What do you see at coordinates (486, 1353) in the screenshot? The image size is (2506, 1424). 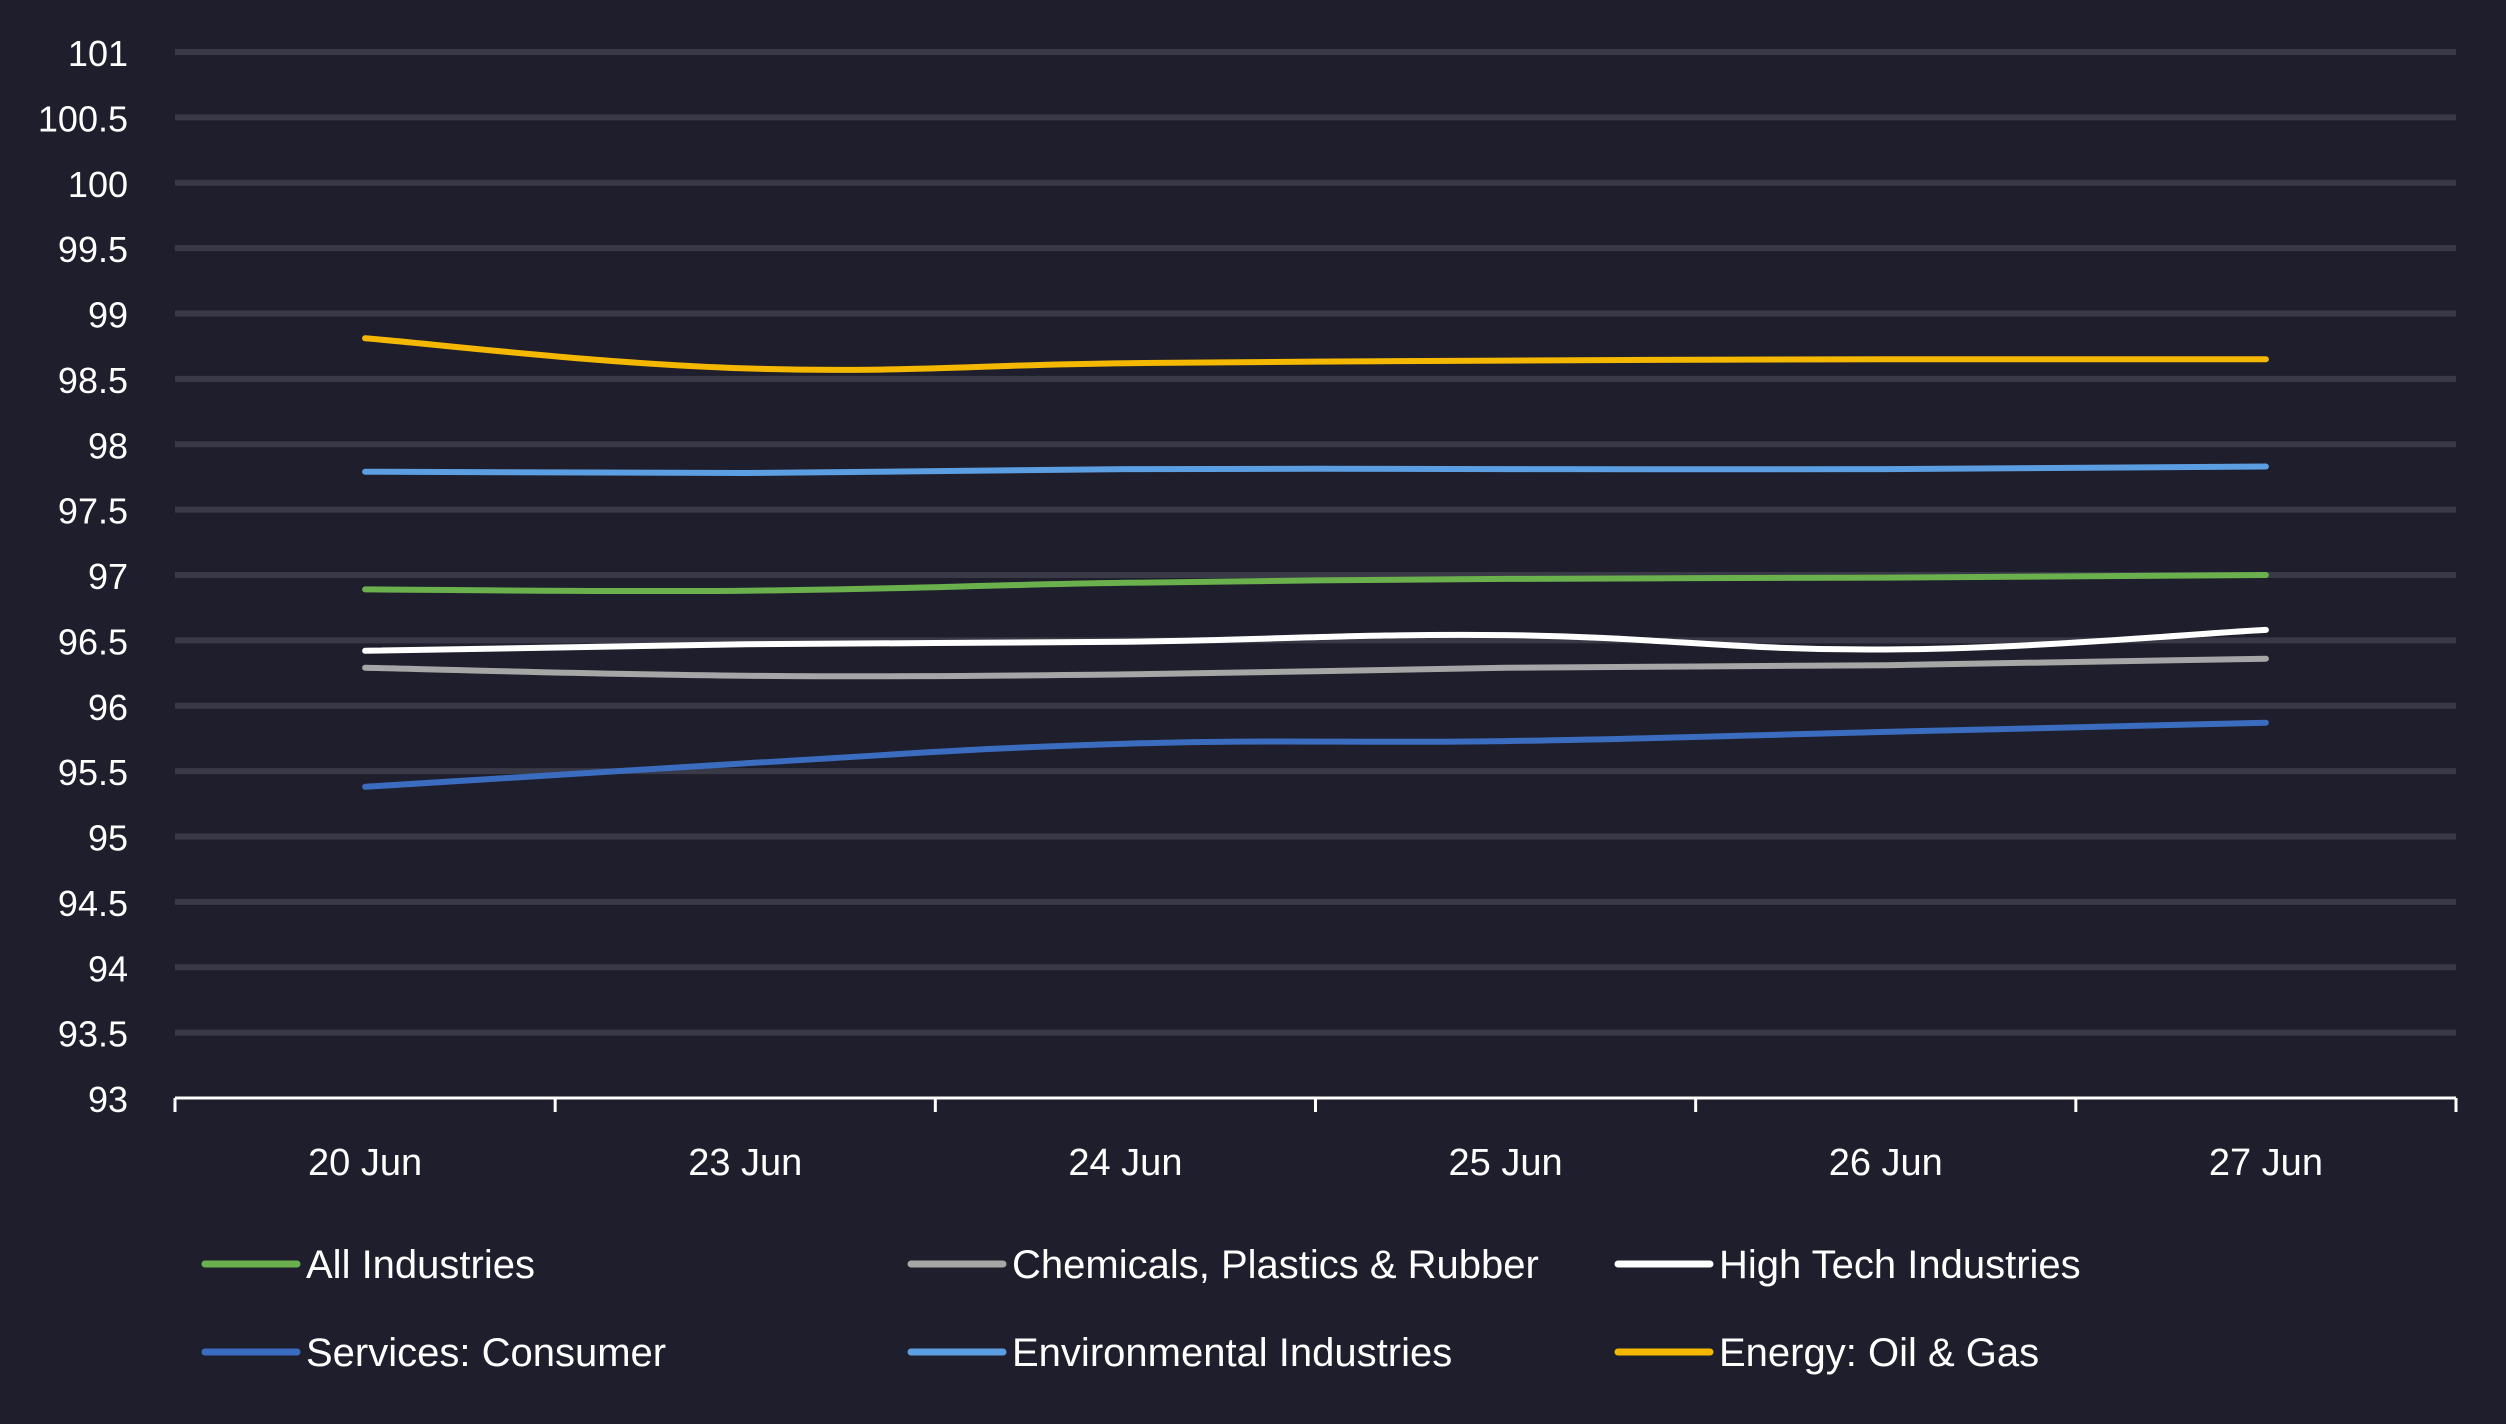 I see `legend-label-services-consumer: Services: Consumer` at bounding box center [486, 1353].